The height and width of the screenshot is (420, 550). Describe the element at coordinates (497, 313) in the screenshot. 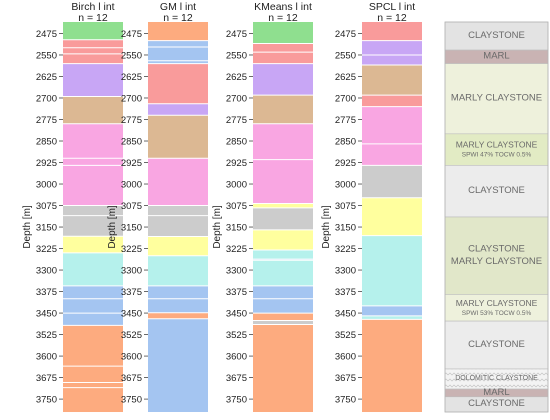

I see `lithology-sublabel: SPWI 53% TOCW 0.5%` at that location.